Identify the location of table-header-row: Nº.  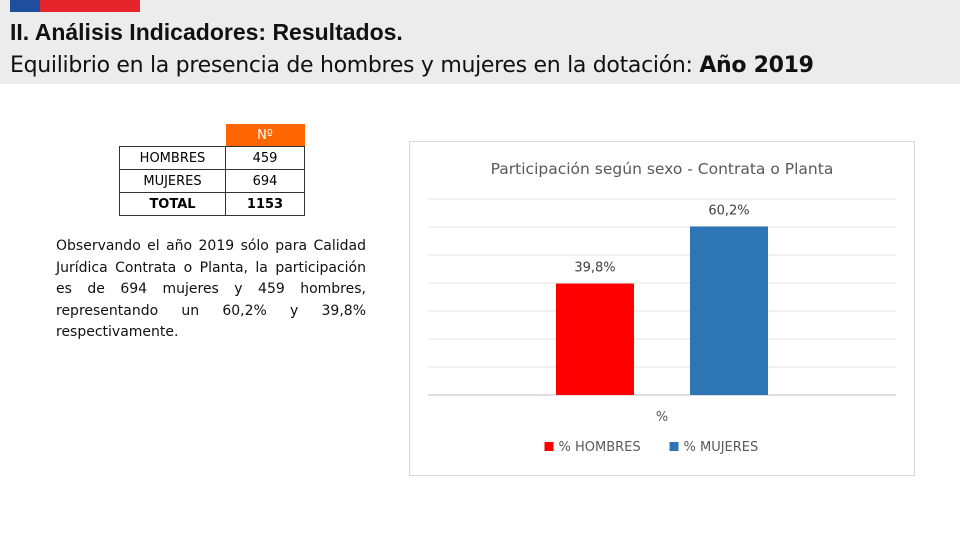
(212, 135).